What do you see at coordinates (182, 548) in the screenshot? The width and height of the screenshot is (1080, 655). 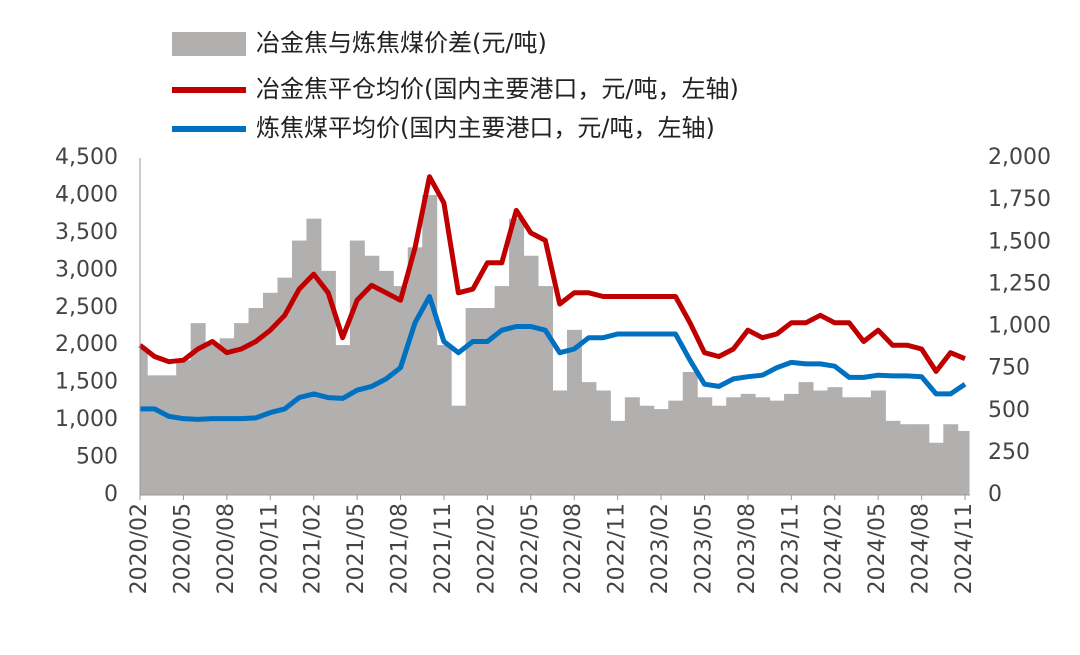 I see `x-tick-label: 2020/05` at bounding box center [182, 548].